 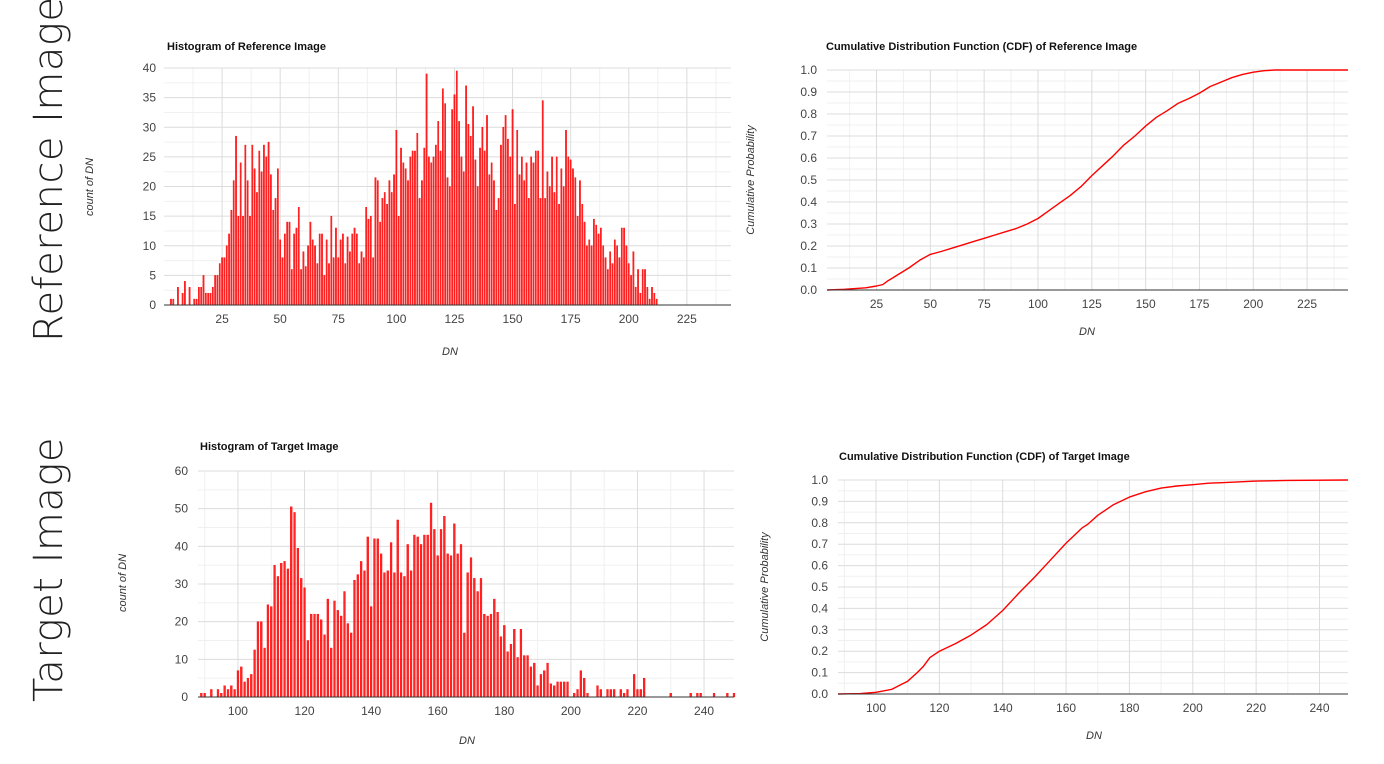 What do you see at coordinates (150, 98) in the screenshot?
I see `y-tick-label: 35` at bounding box center [150, 98].